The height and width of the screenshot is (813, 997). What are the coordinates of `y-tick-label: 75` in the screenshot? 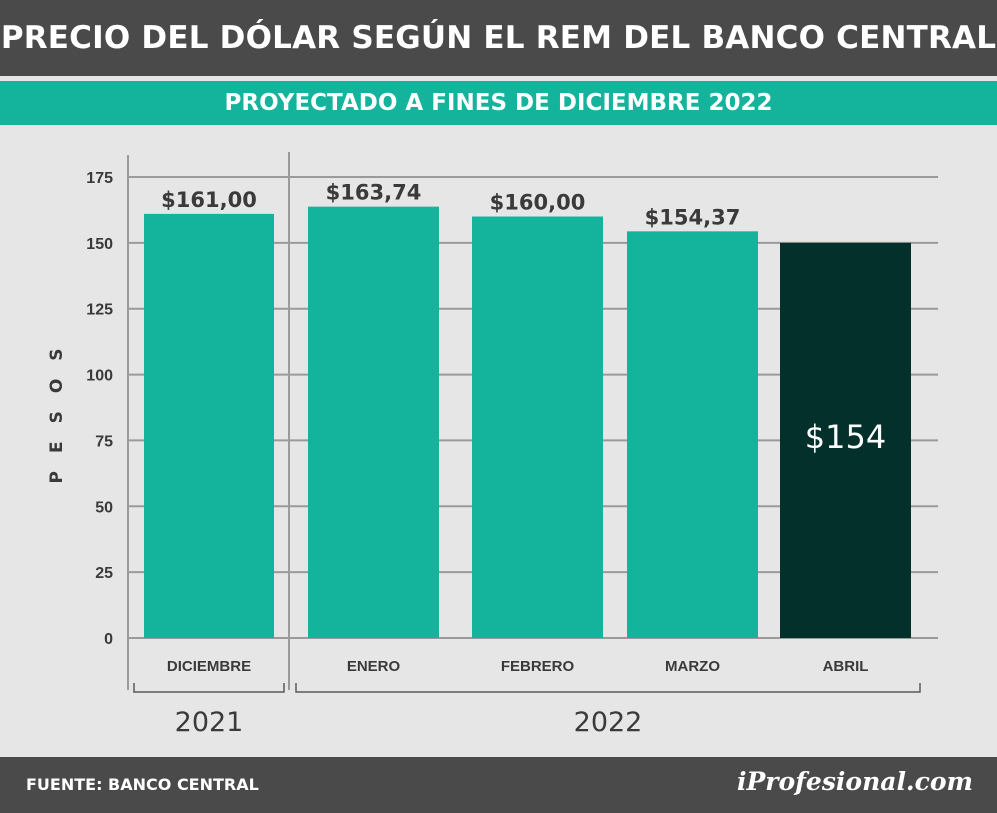 It's located at (104, 441).